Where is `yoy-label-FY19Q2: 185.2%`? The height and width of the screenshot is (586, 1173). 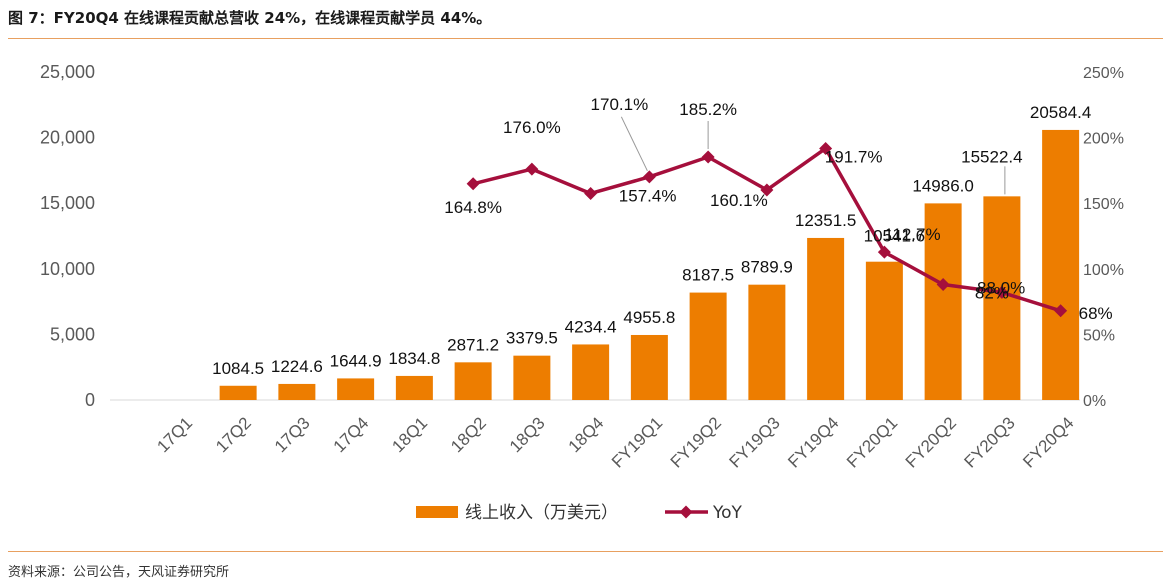
yoy-label-FY19Q2: 185.2% is located at coordinates (708, 109).